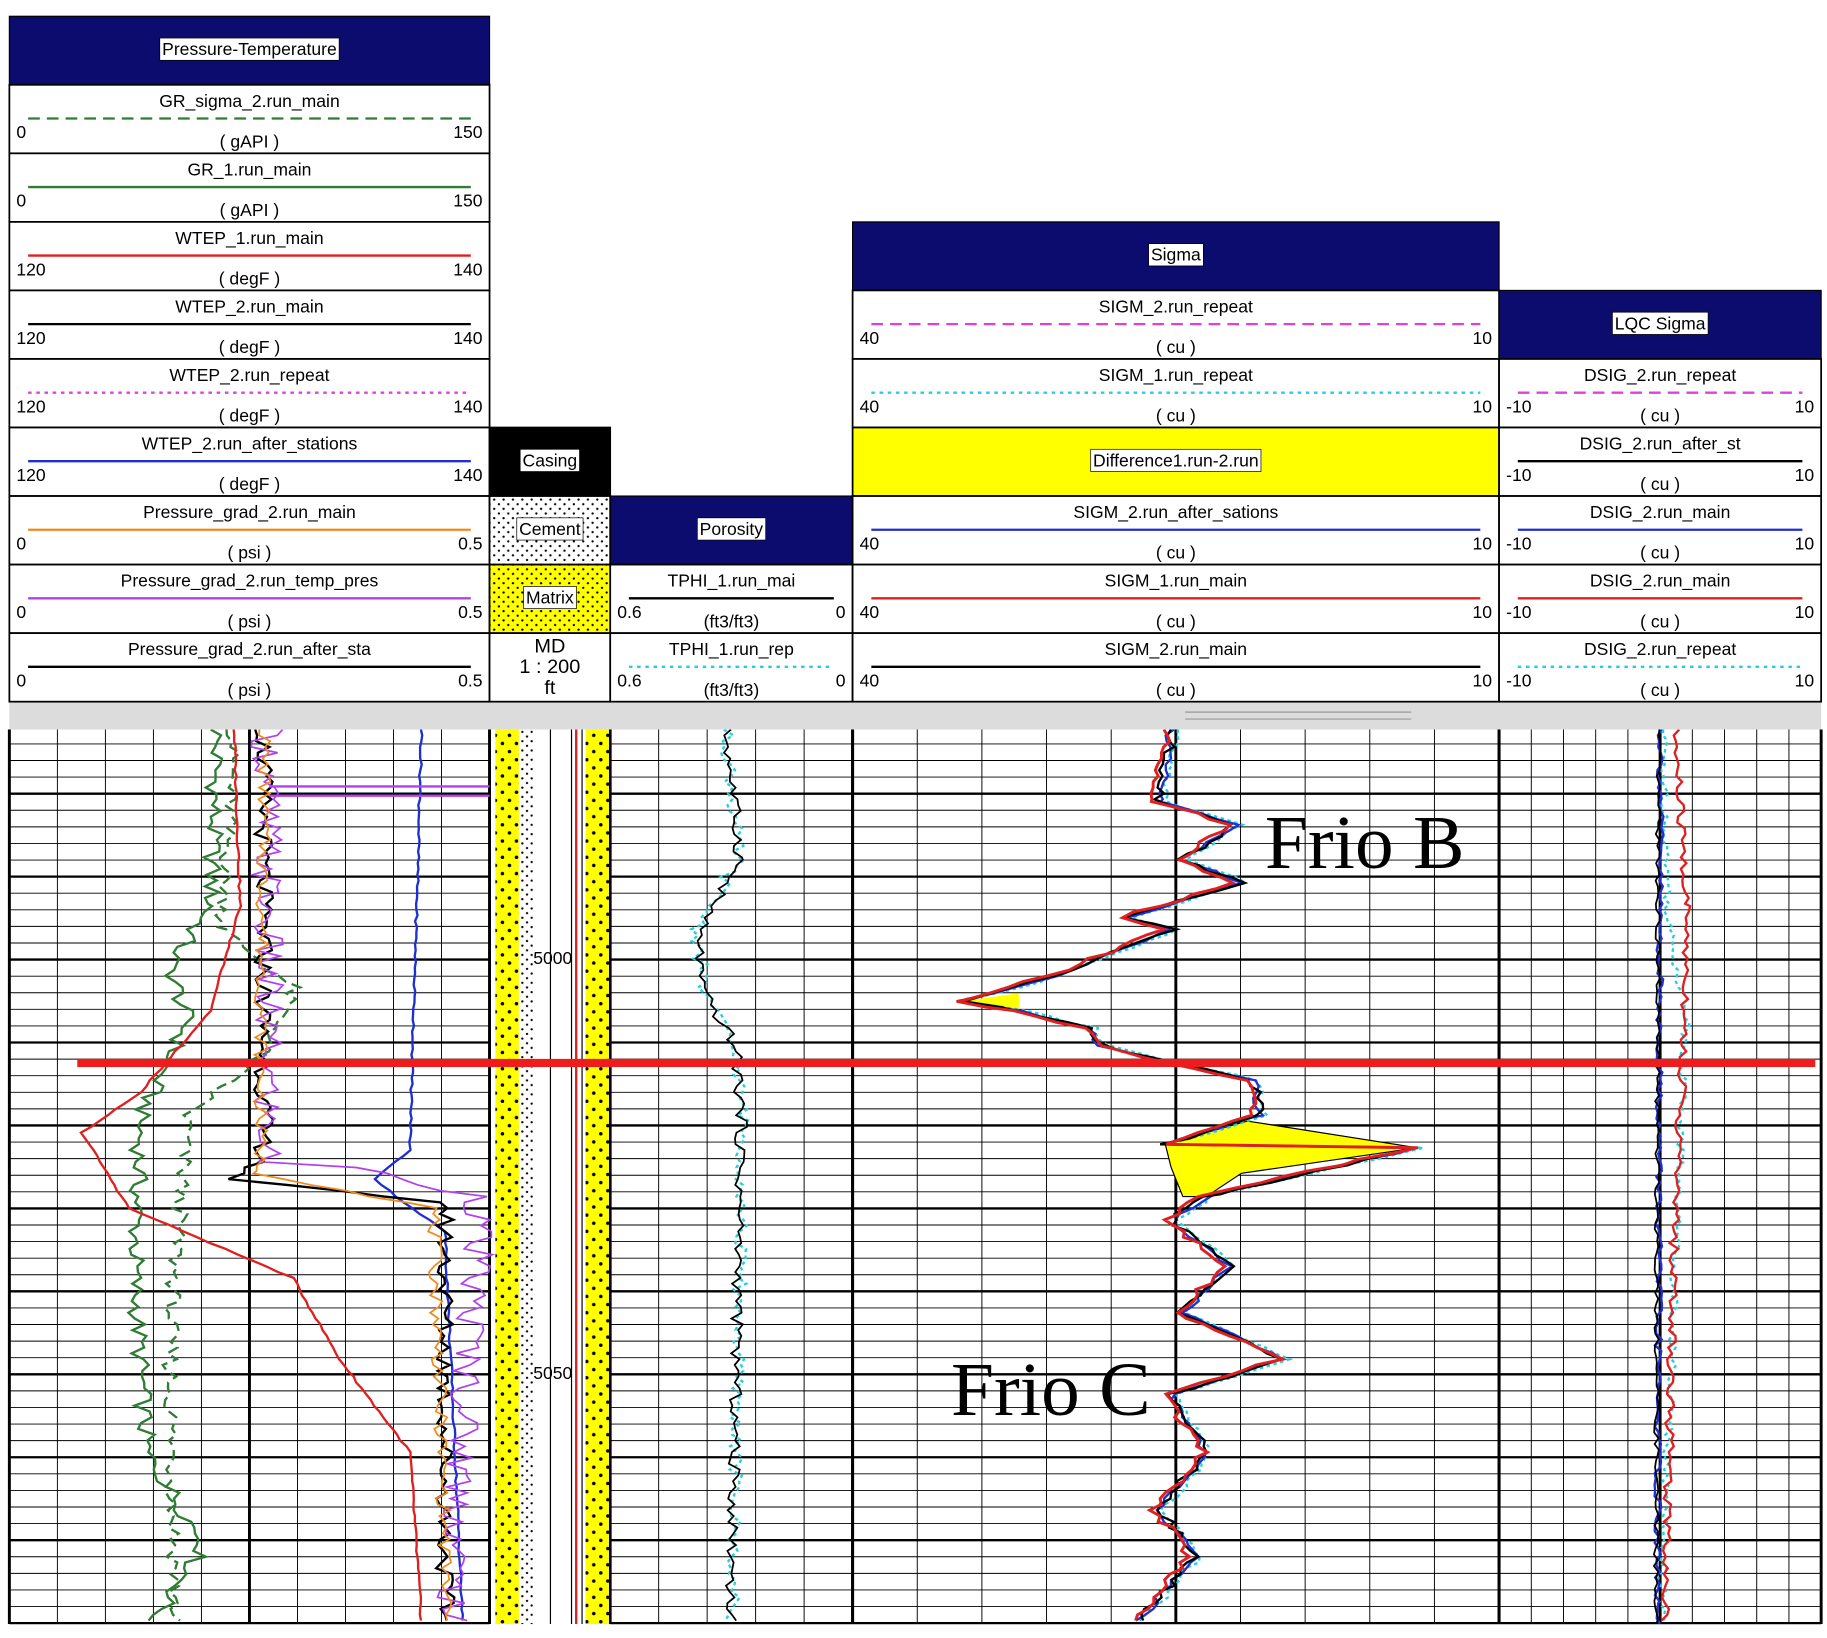 This screenshot has height=1638, width=1827. I want to click on curve-name: DSIG_2.run_after_st, so click(1660, 444).